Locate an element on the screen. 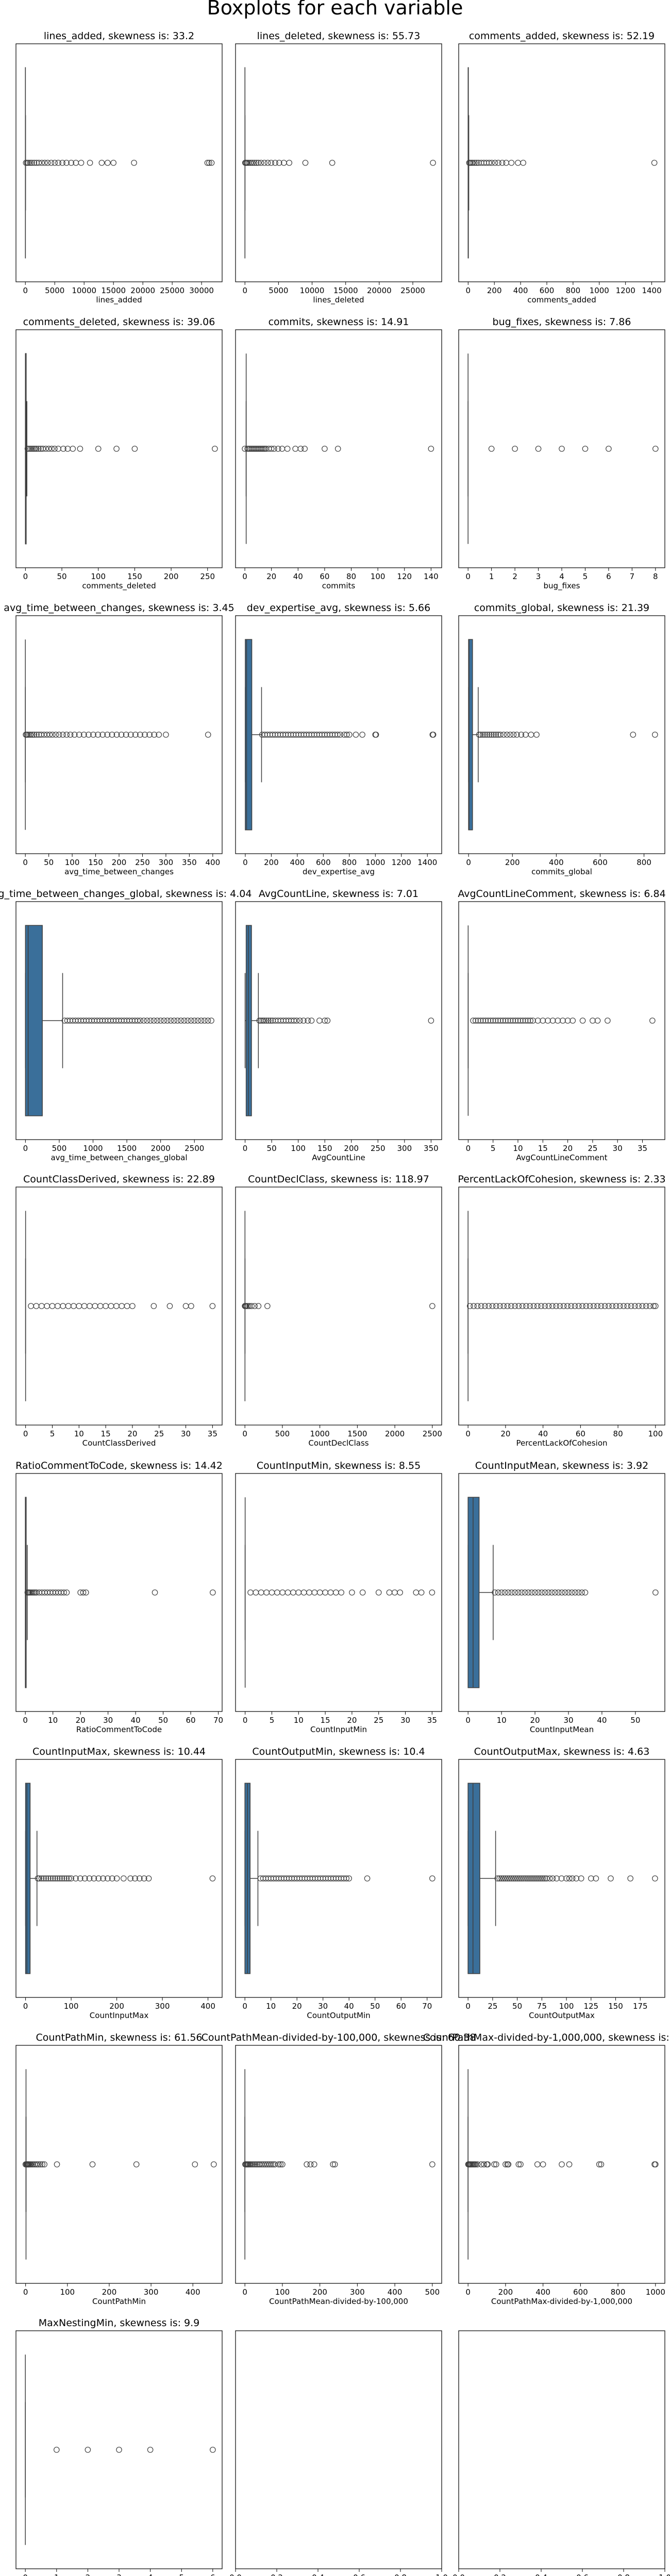  x-tick-label: 0.2 is located at coordinates (277, 2574).